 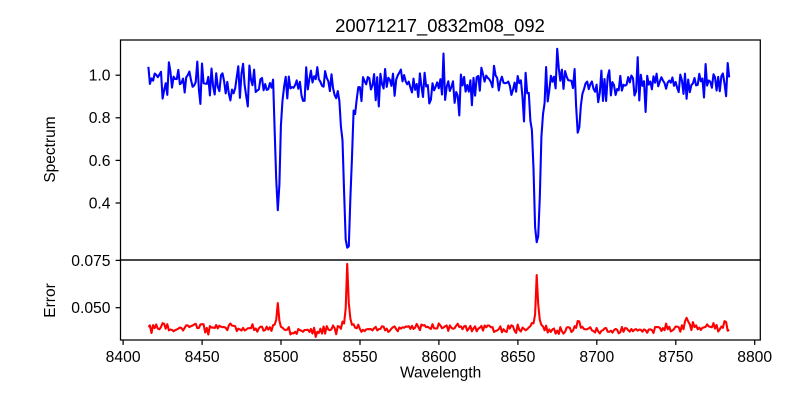 I want to click on svg-text: 0.6, so click(x=100, y=161).